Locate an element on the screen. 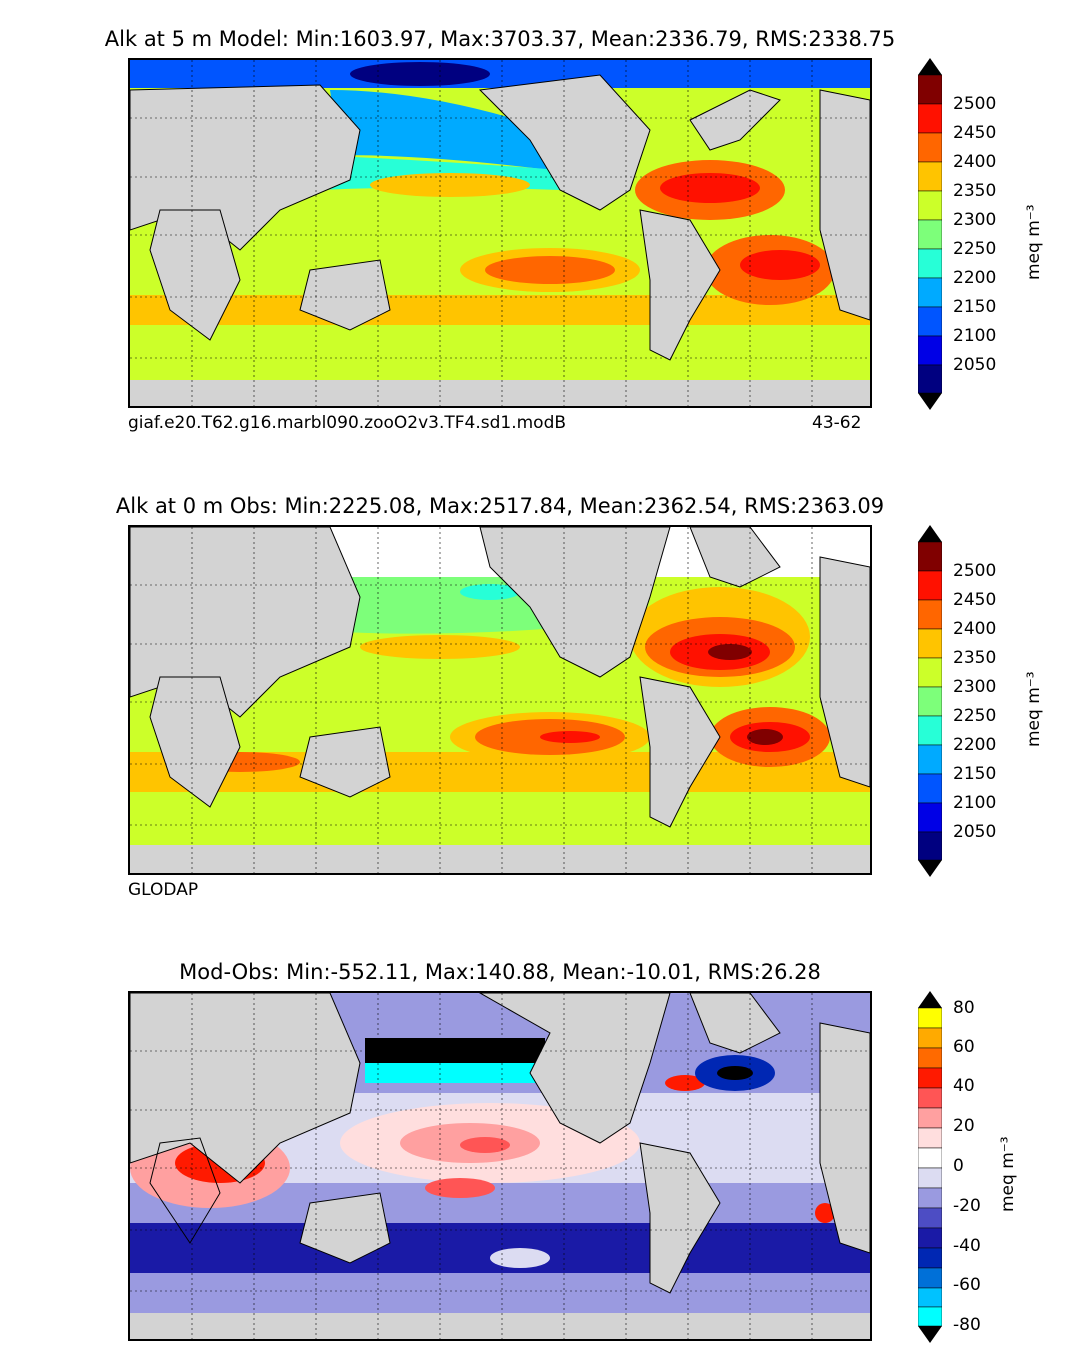 Image resolution: width=1072 pixels, height=1372 pixels. panel3-spac-red is located at coordinates (460, 1188).